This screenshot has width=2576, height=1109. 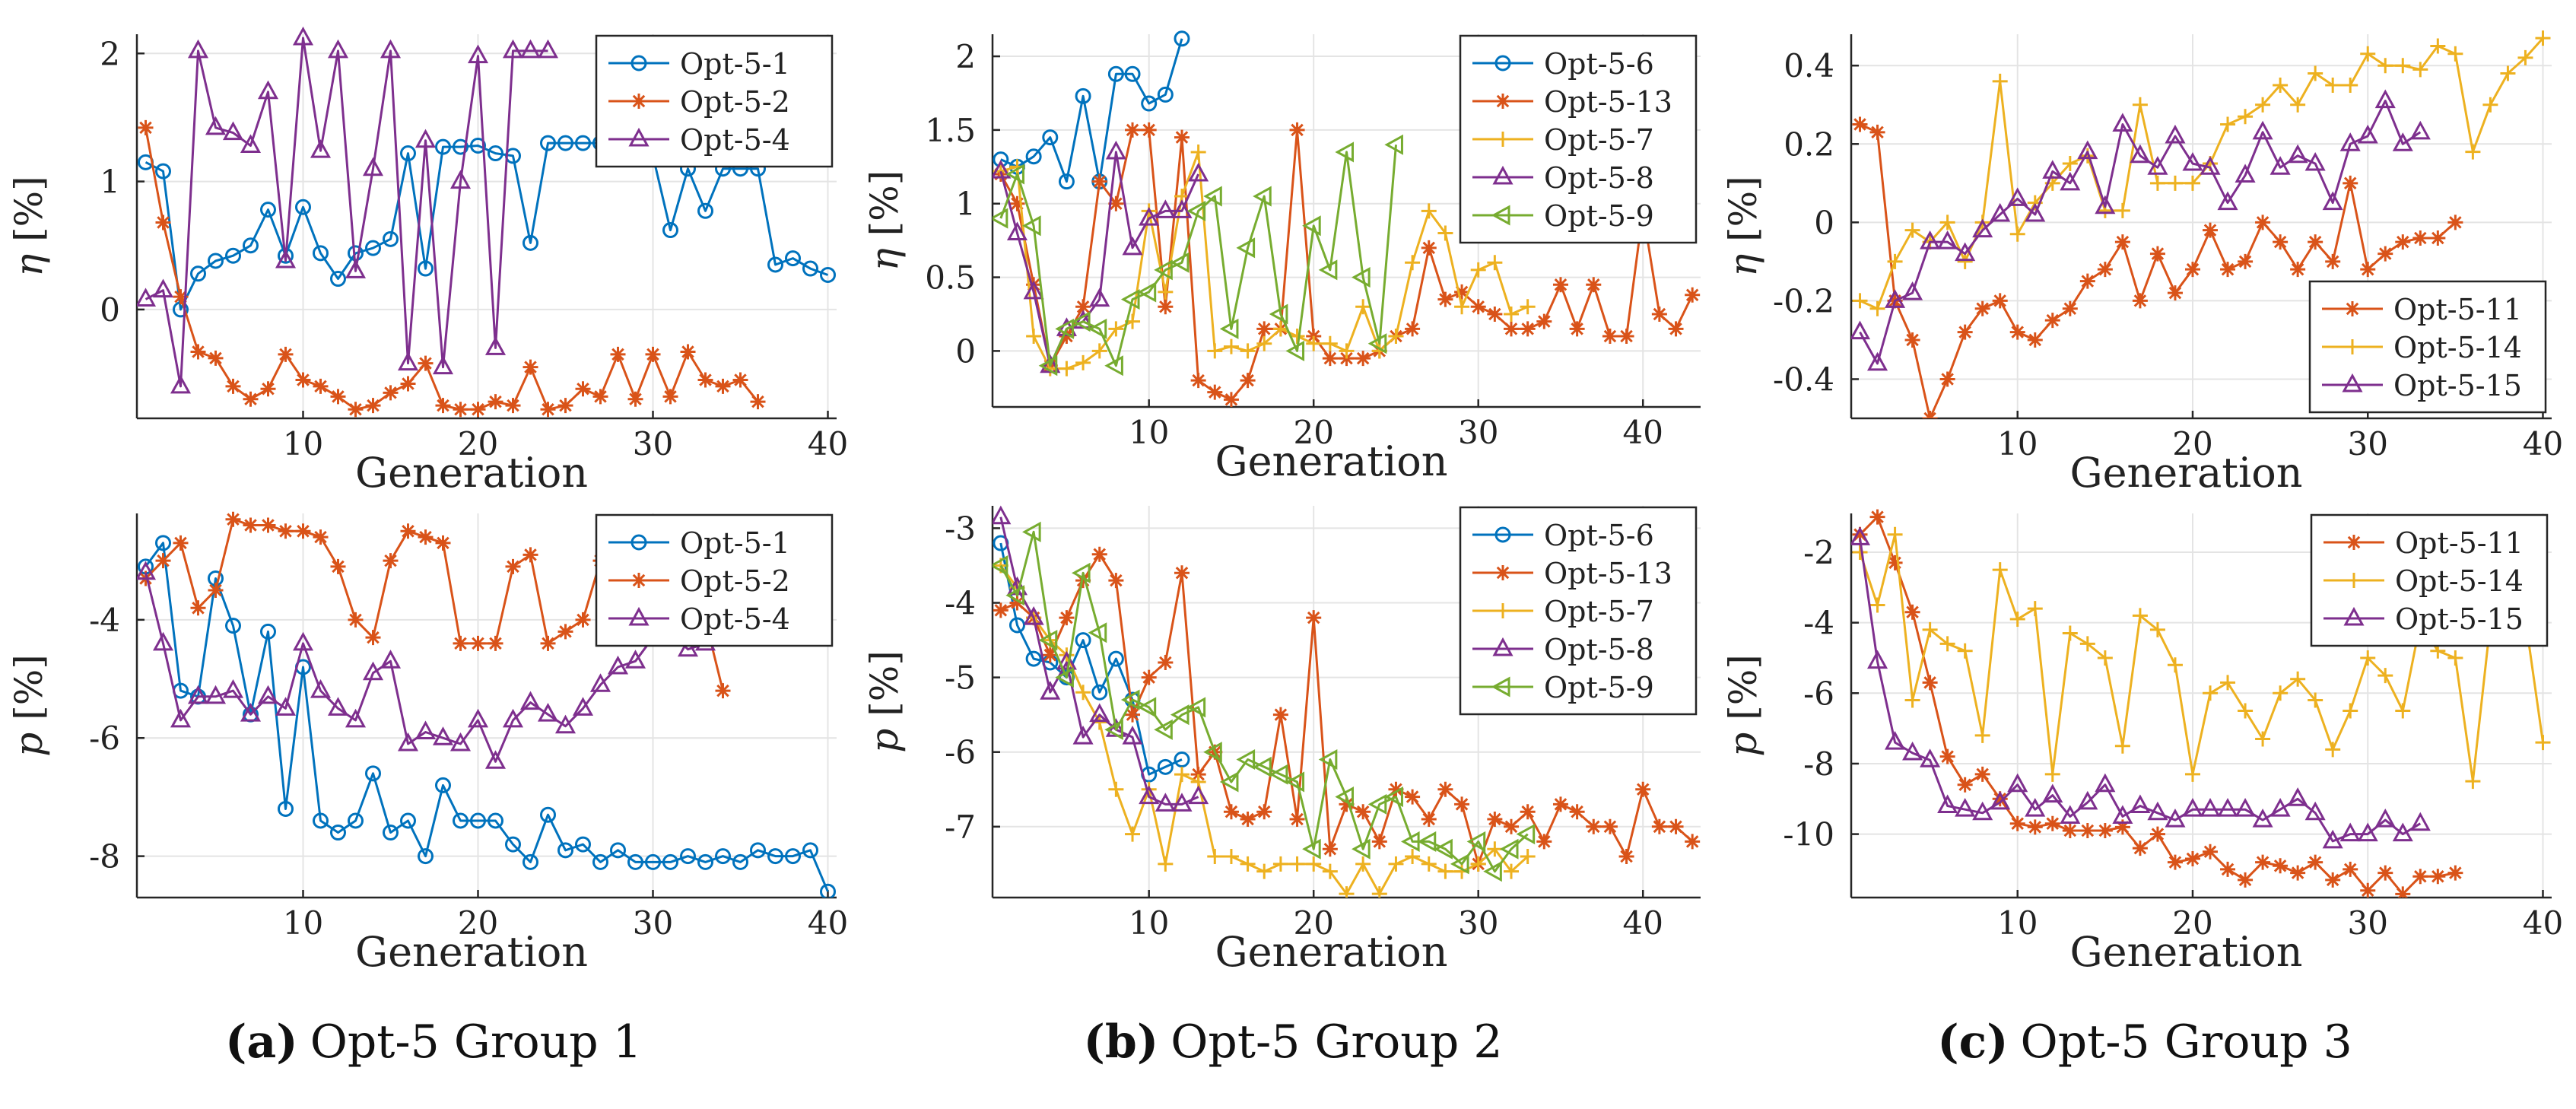 I want to click on ylabel-unit: [%], so click(x=885, y=689).